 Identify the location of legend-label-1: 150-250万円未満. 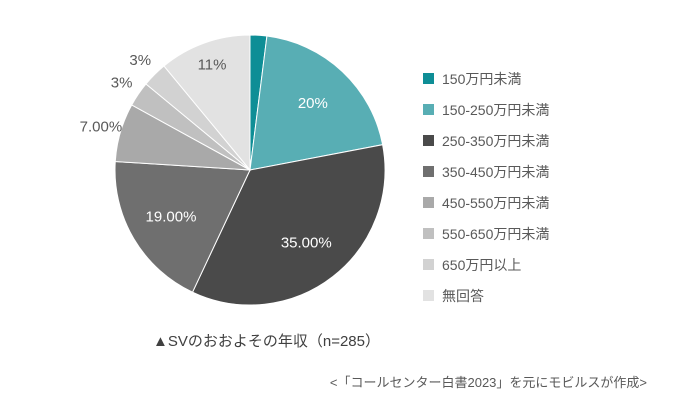
(496, 109).